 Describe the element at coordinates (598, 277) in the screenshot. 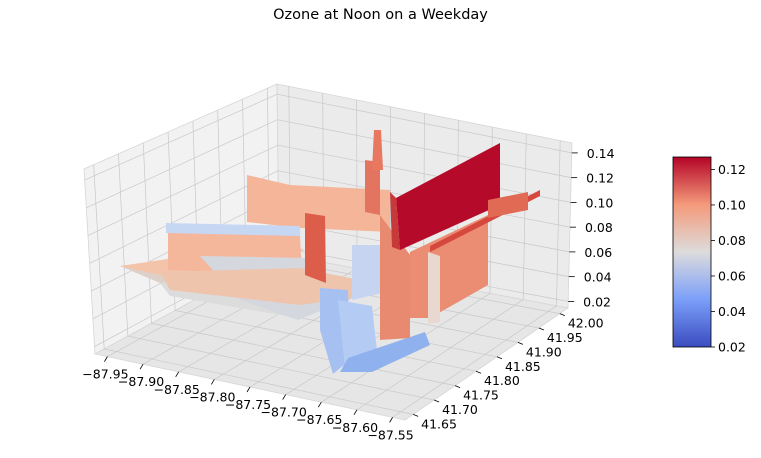

I see `z-tick-label: 0.04` at that location.